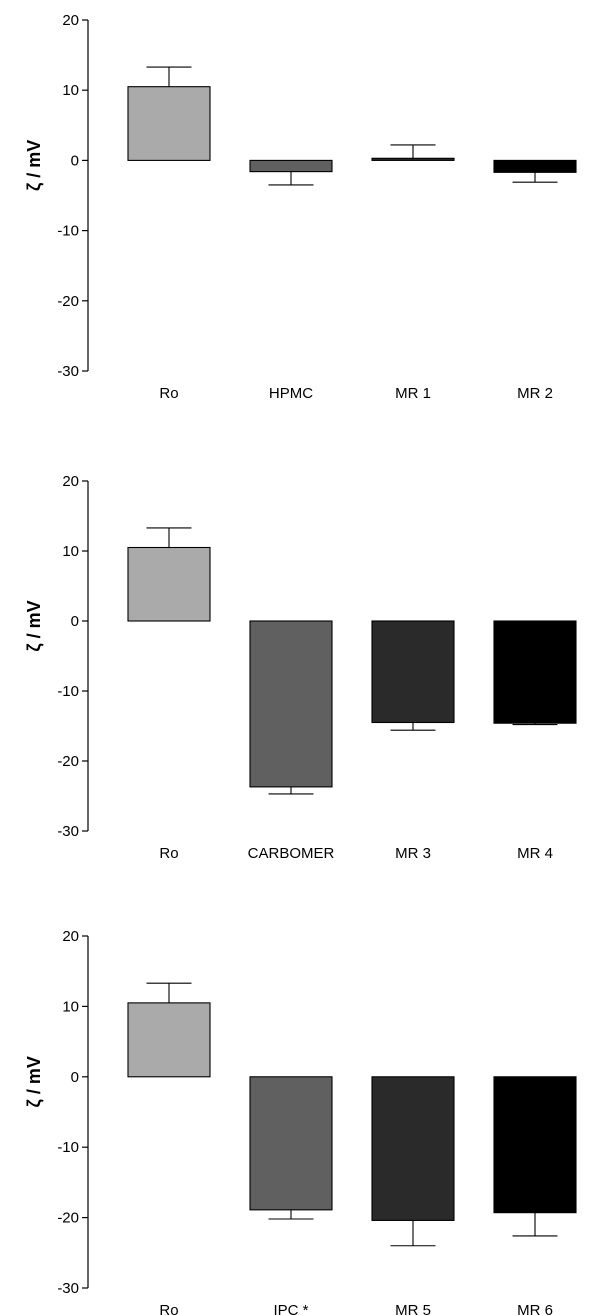 The image size is (607, 1315). What do you see at coordinates (535, 393) in the screenshot?
I see `x-category-label: MR 2` at bounding box center [535, 393].